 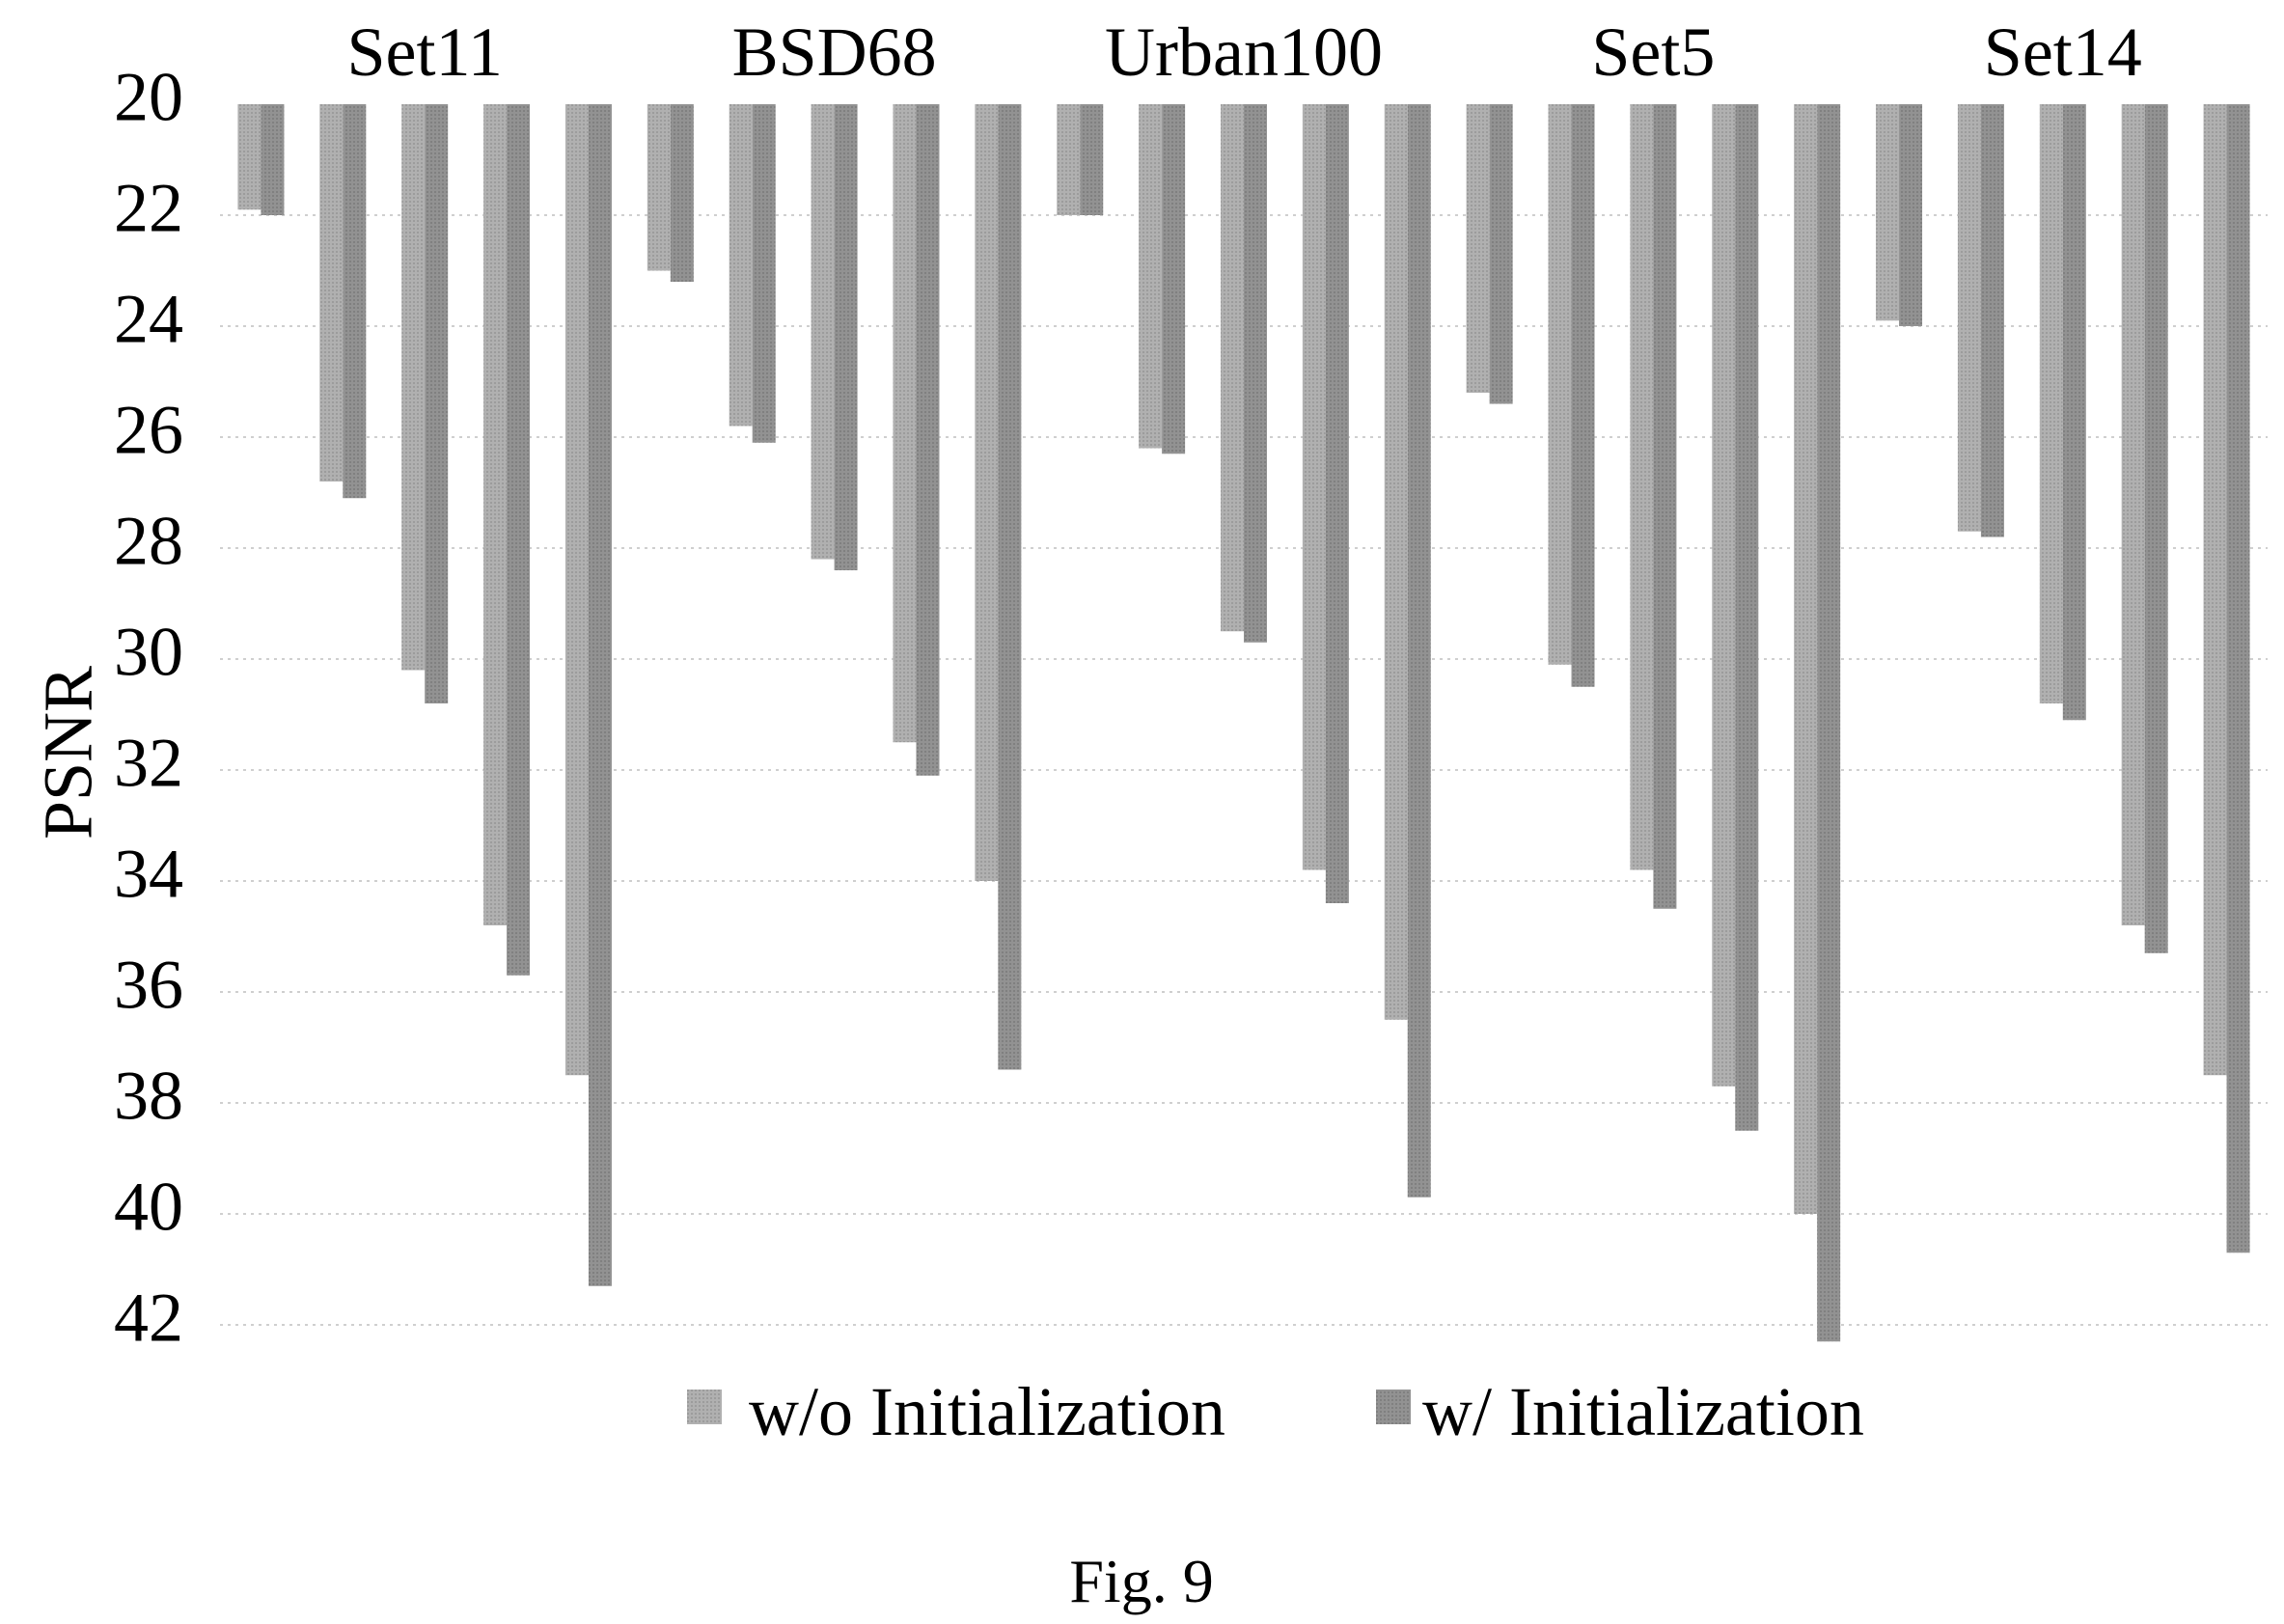 I want to click on y-axis-ticks: 20 22 24 26 28 30 32 34 36 38 40 42, so click(x=149, y=708).